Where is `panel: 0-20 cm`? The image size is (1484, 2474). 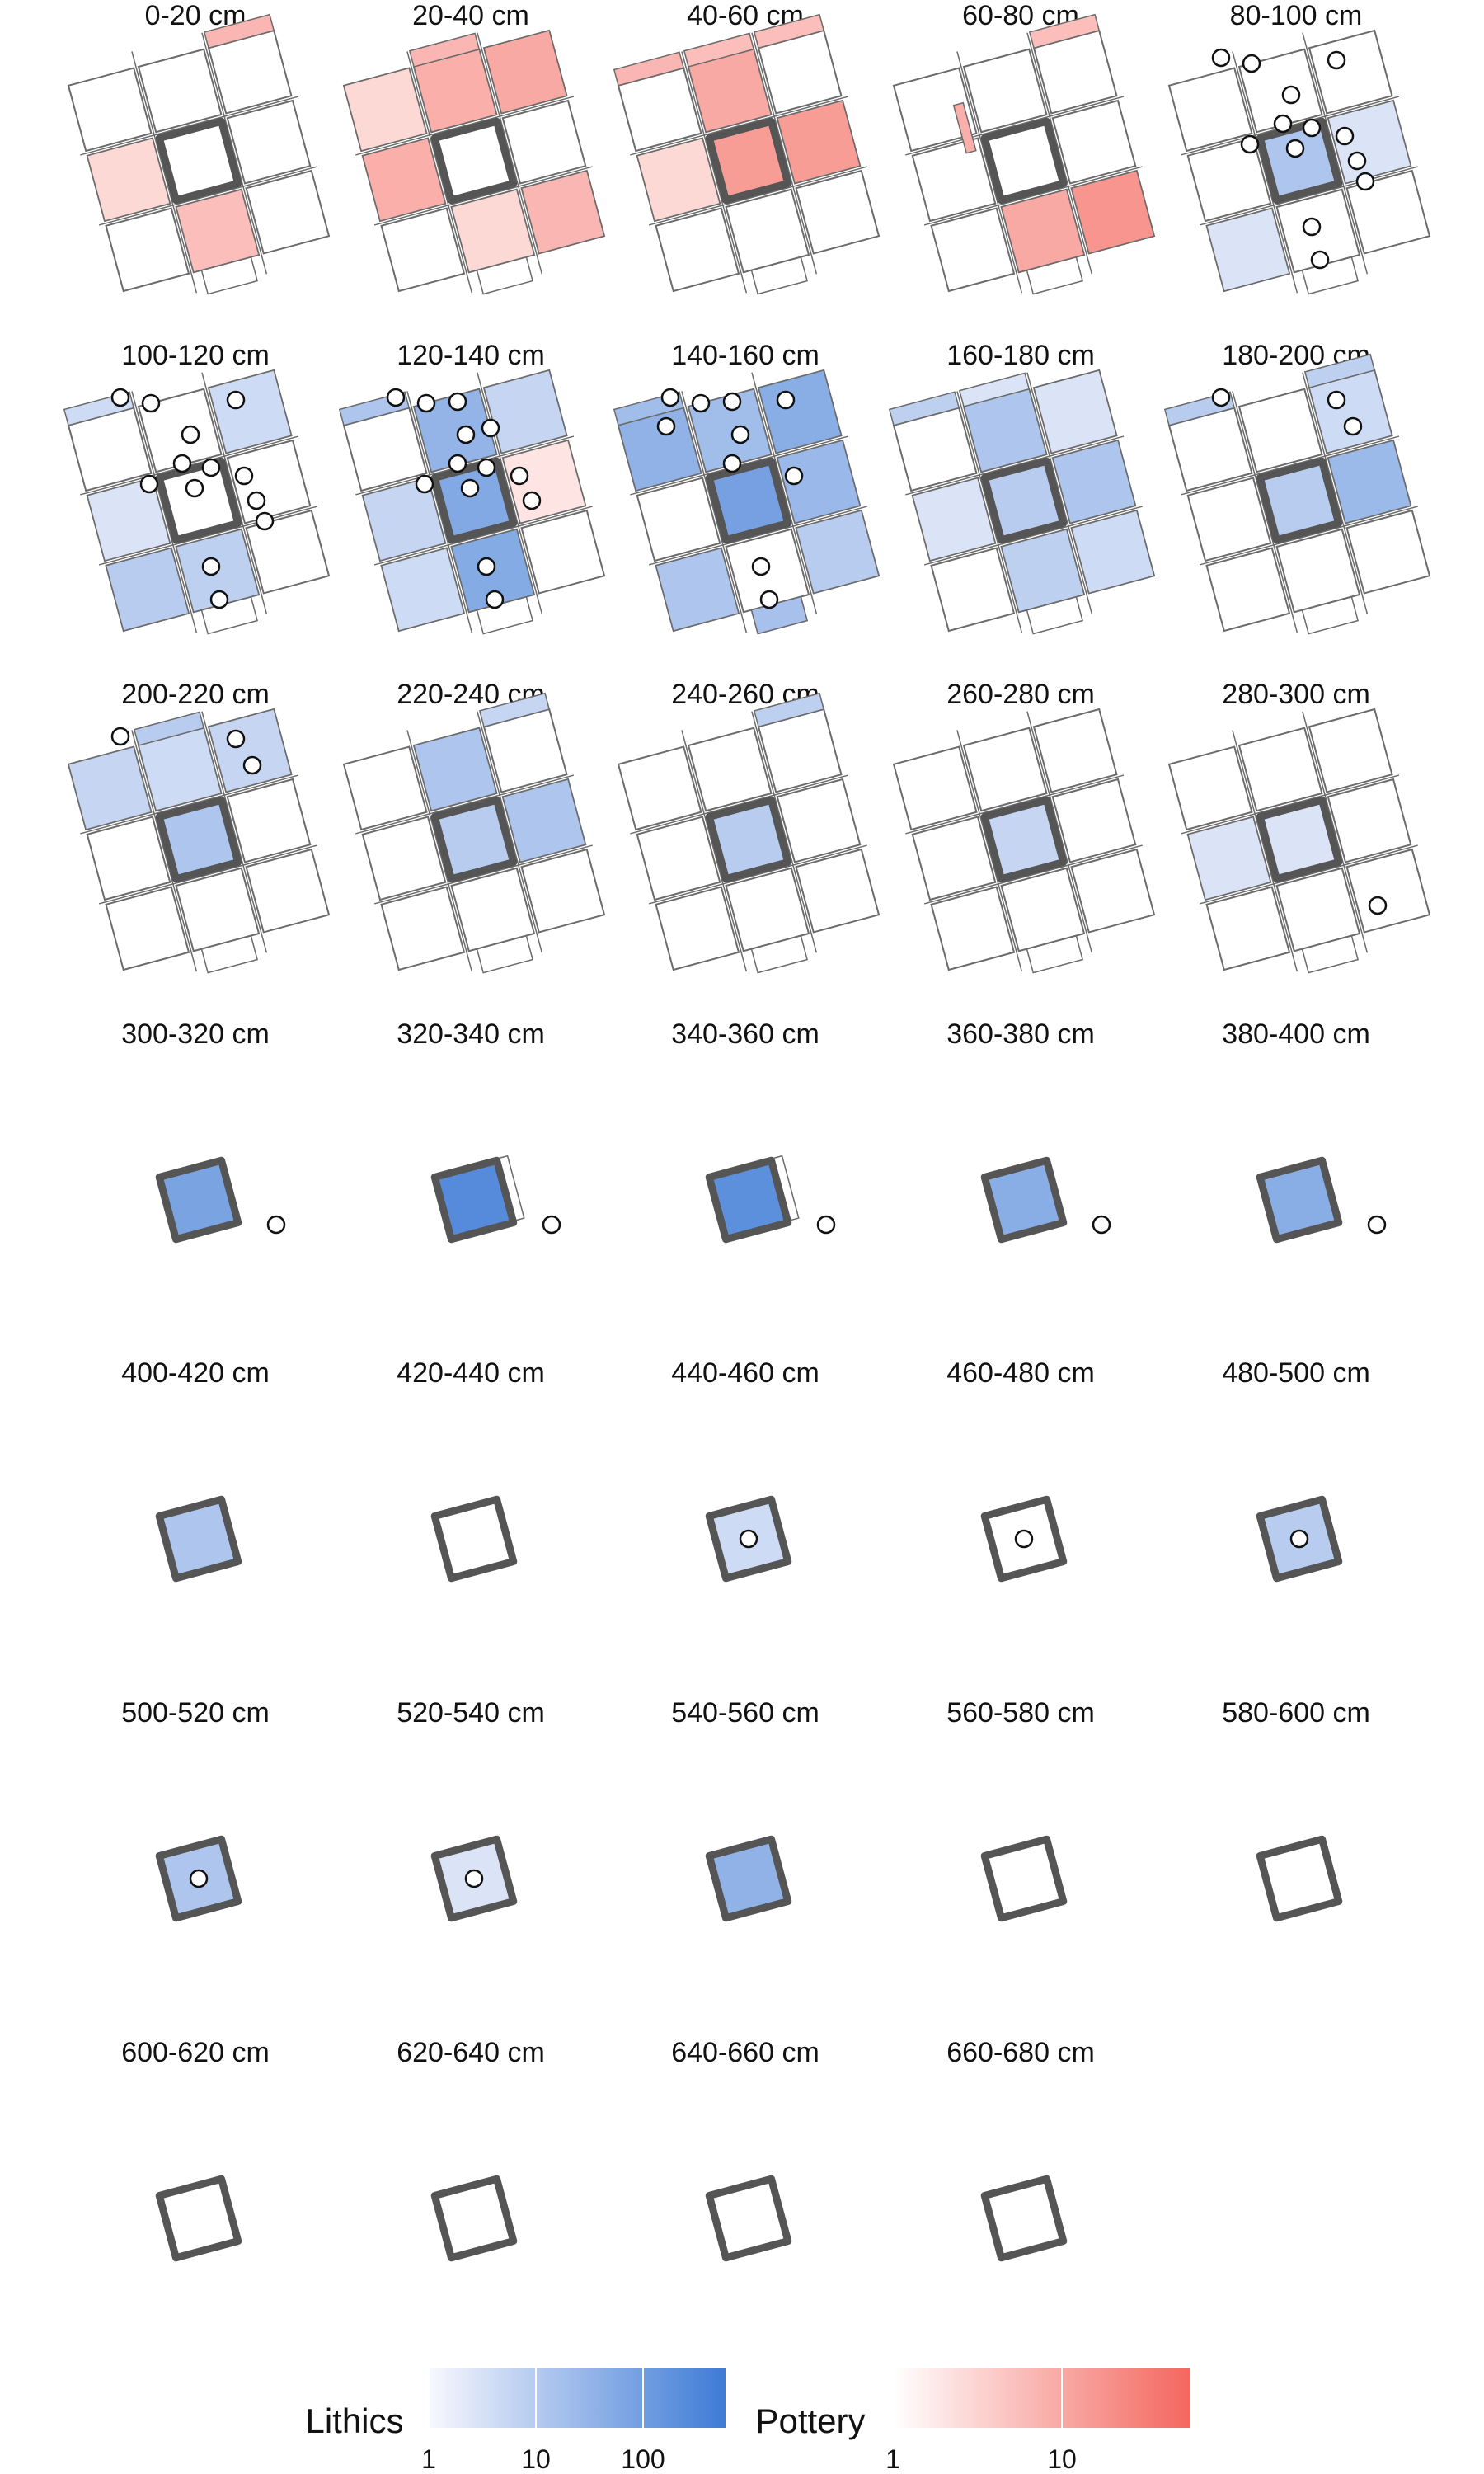
panel: 0-20 cm is located at coordinates (199, 147).